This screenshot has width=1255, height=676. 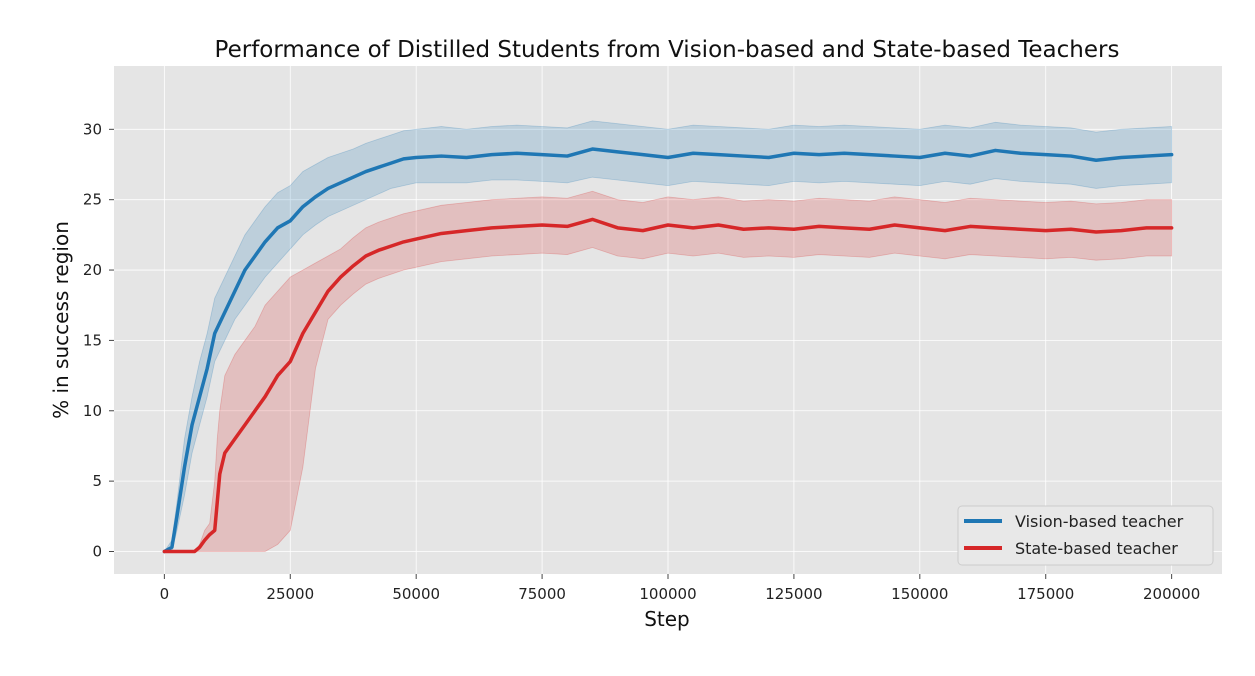 I want to click on legend: Vision-based teacher State-based teacher, so click(x=1085, y=535).